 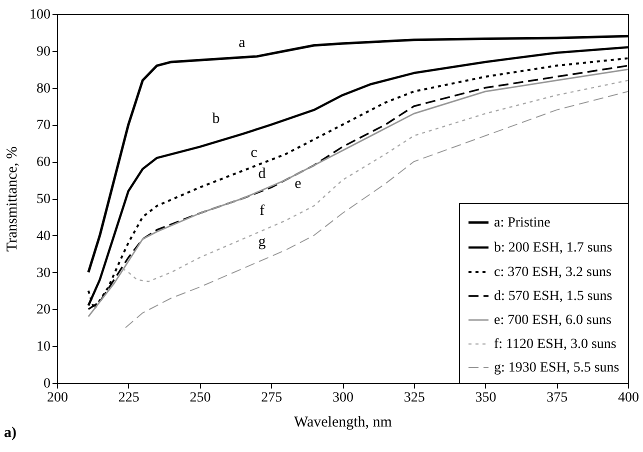 I want to click on text: a), so click(x=10, y=433).